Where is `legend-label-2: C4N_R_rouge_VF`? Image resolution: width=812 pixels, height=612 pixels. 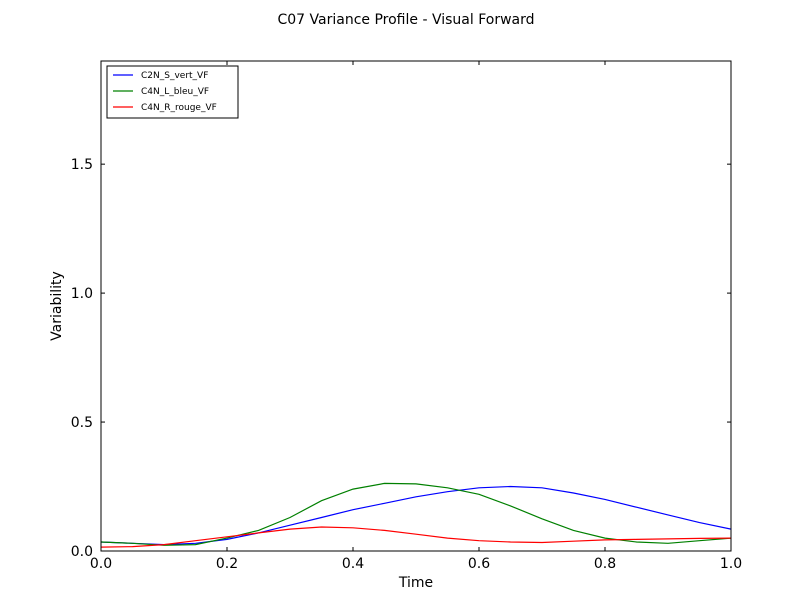 legend-label-2: C4N_R_rouge_VF is located at coordinates (179, 108).